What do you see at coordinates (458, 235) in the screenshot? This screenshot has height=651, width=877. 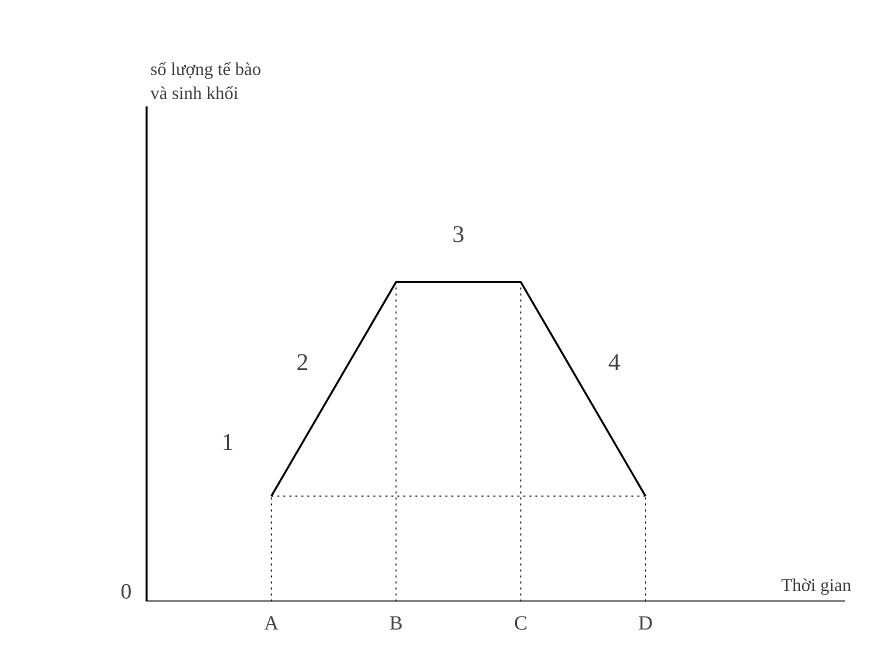 I see `text: 3` at bounding box center [458, 235].